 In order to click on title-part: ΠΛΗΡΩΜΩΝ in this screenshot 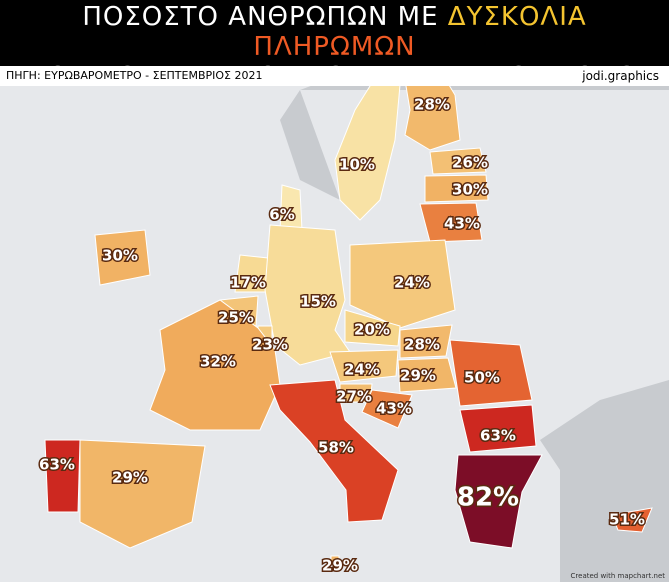, I will do `click(334, 47)`.